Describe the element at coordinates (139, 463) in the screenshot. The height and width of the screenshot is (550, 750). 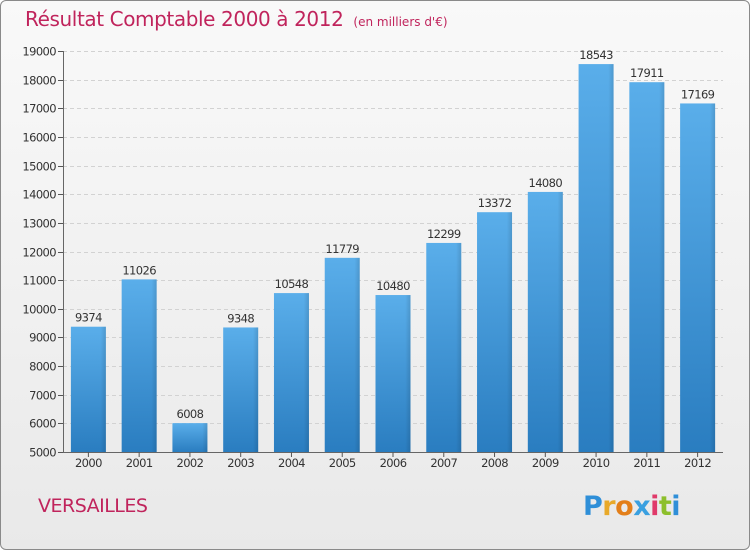
I see `x-tick-label: 2001` at that location.